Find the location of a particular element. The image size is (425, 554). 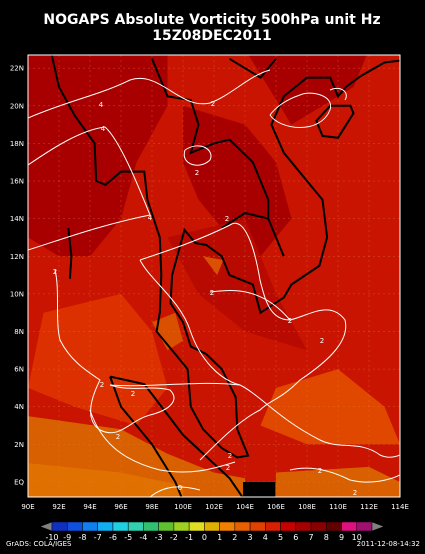

lon-label: 98E is located at coordinates (151, 507).